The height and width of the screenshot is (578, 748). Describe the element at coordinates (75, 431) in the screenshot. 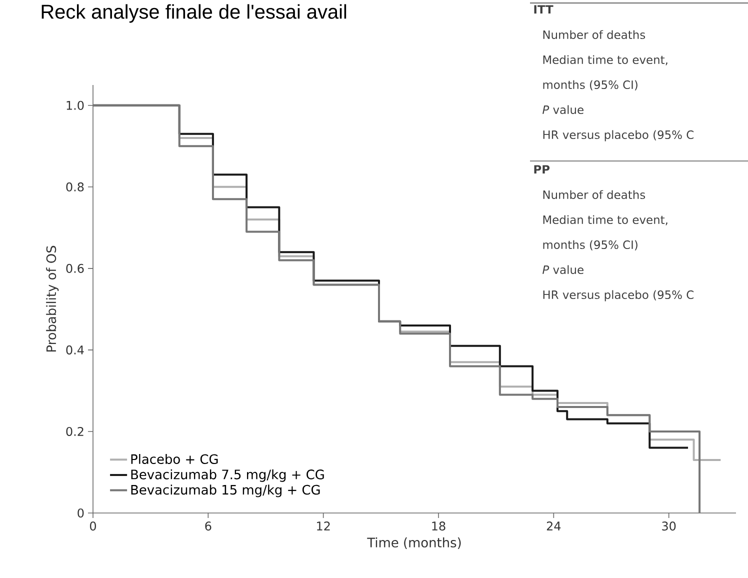

I see `y-tick-label: 0.2` at that location.